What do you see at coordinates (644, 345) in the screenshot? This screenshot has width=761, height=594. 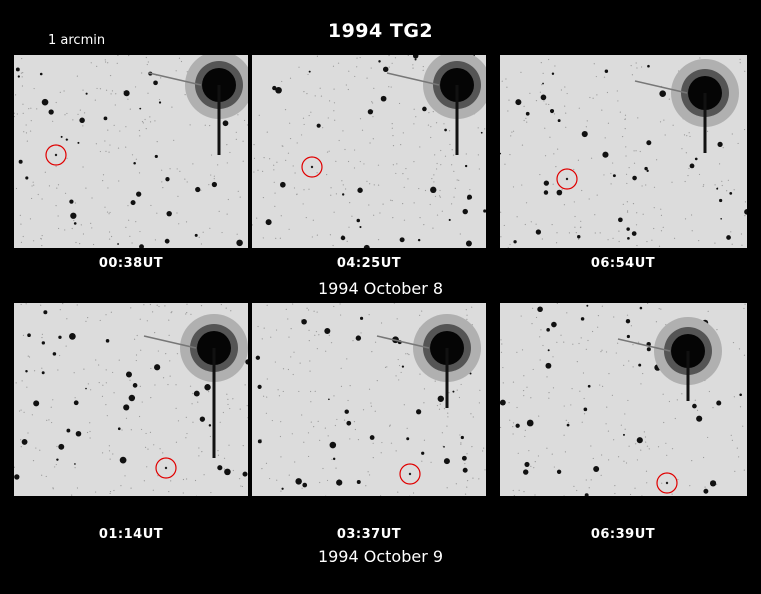 I see `diffraction-spike` at bounding box center [644, 345].